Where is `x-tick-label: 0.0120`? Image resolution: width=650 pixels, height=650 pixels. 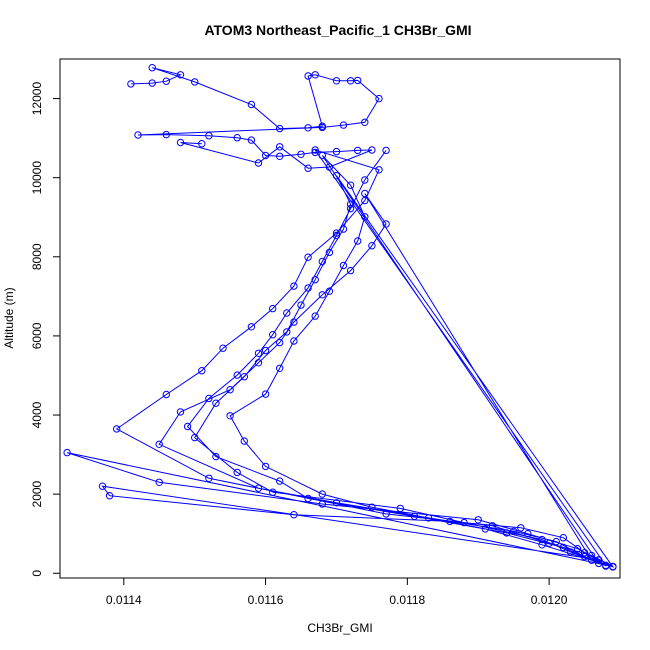
x-tick-label: 0.0120 is located at coordinates (549, 600).